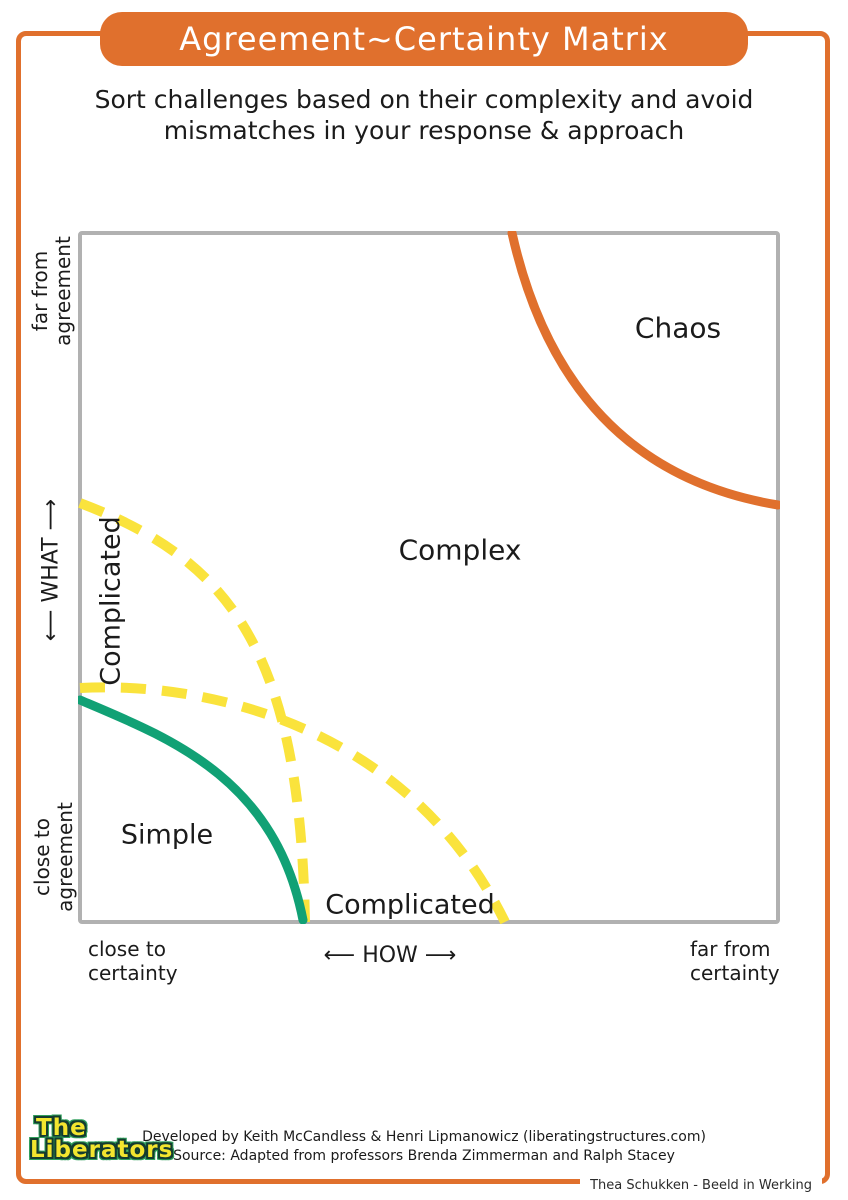 This screenshot has width=848, height=1200. Describe the element at coordinates (111, 601) in the screenshot. I see `zone-label-complicated-left: Complicated` at that location.